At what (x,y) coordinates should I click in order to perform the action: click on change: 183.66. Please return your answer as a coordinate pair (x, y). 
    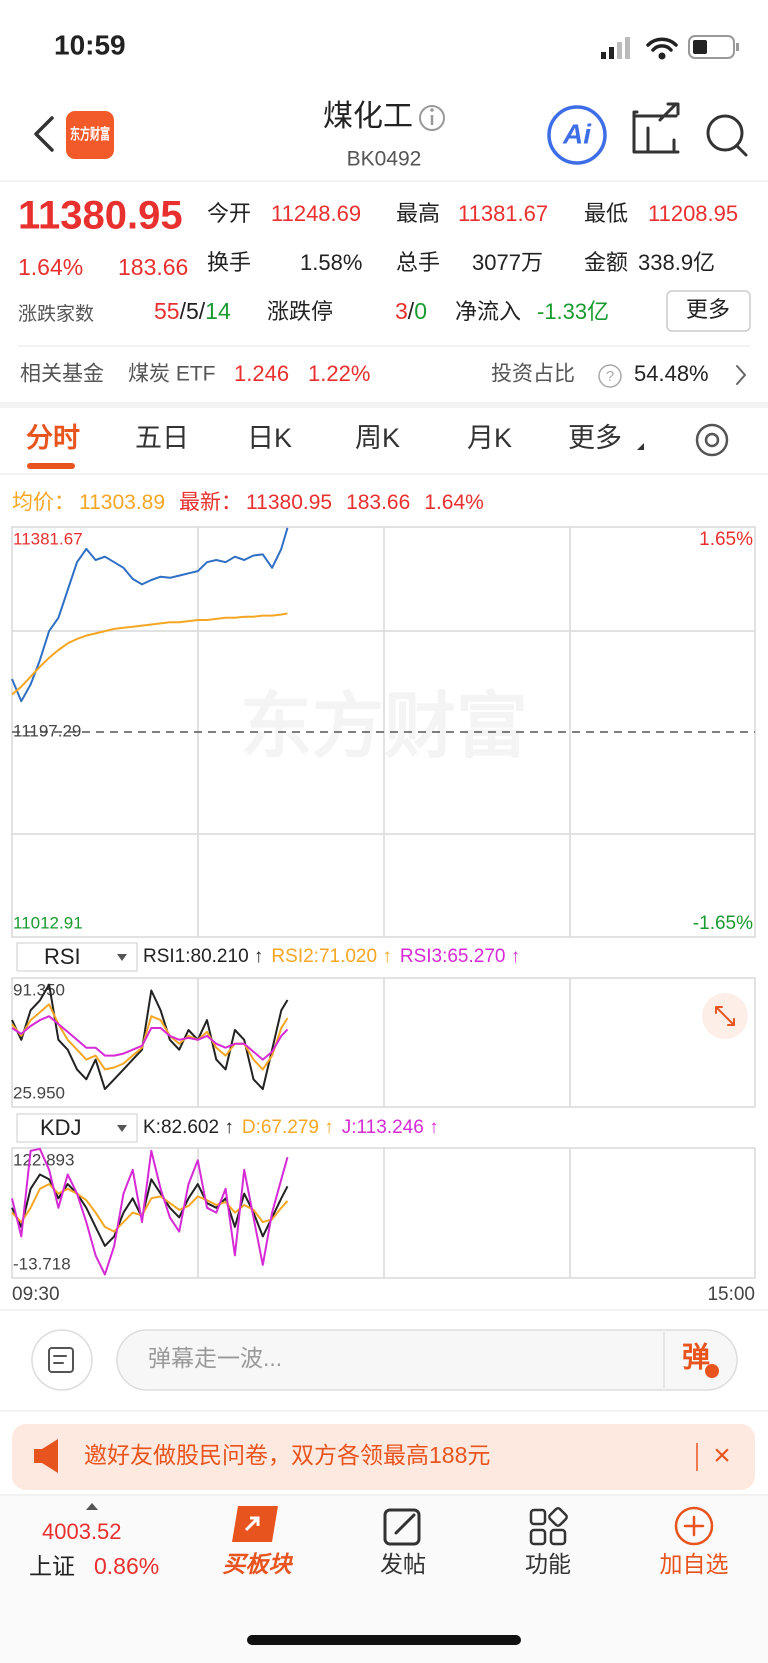
    Looking at the image, I should click on (153, 267).